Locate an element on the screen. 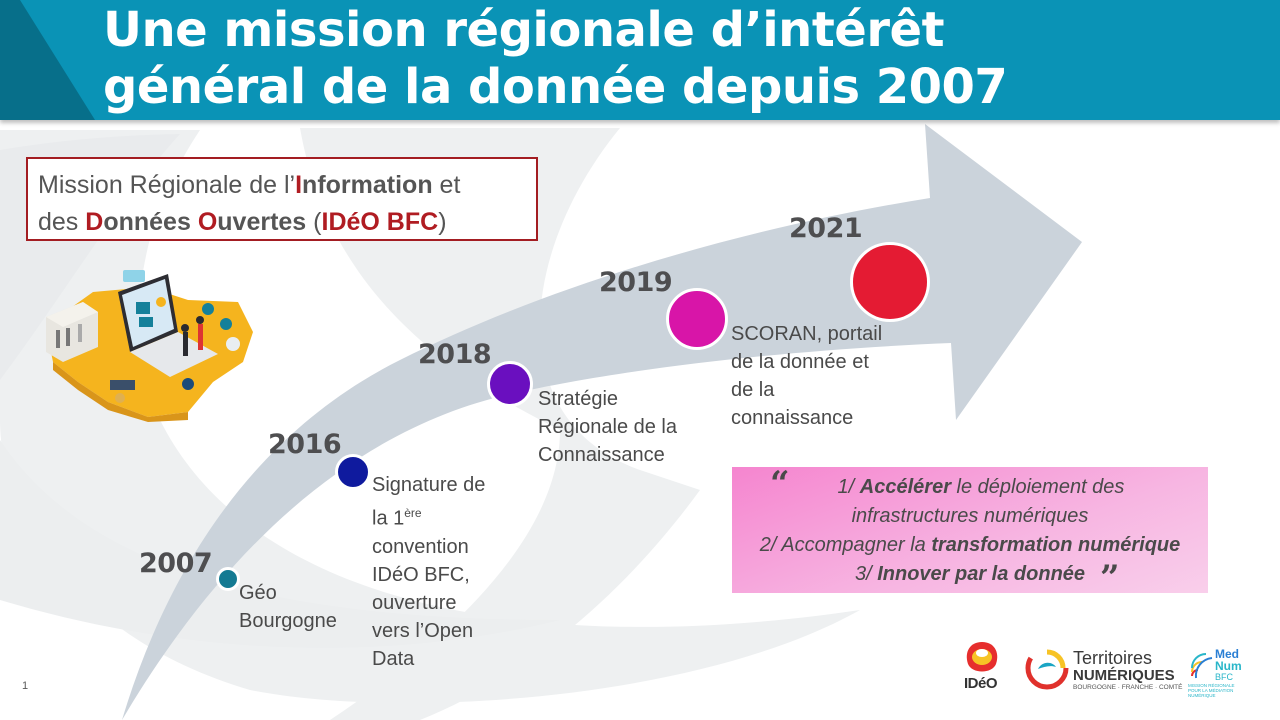  quote-line-1: 1/ Accélérer le déploiement des is located at coordinates (970, 487).